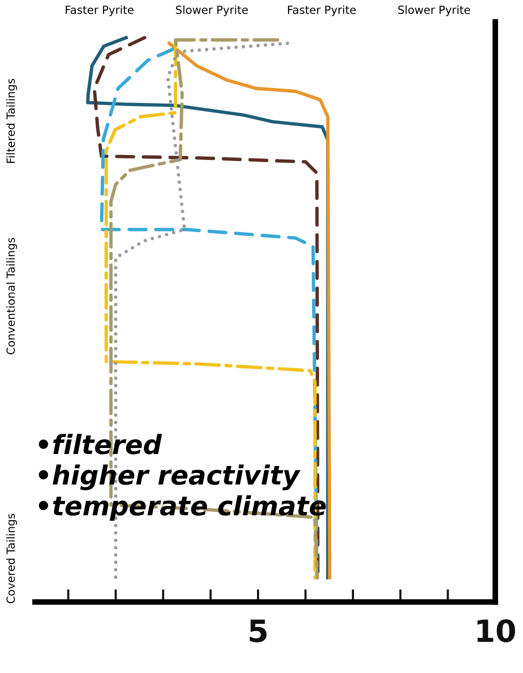 The height and width of the screenshot is (673, 523). Describe the element at coordinates (12, 296) in the screenshot. I see `text: Conventional Tailings` at that location.